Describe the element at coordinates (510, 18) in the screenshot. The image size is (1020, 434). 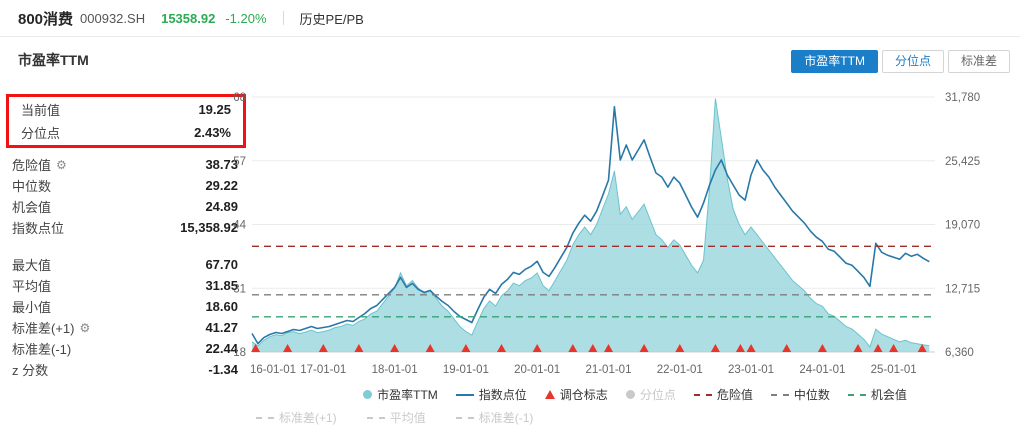
I see `header: 800消费 000932.SH 15358.92 -1.20% 历史PE/PB` at that location.